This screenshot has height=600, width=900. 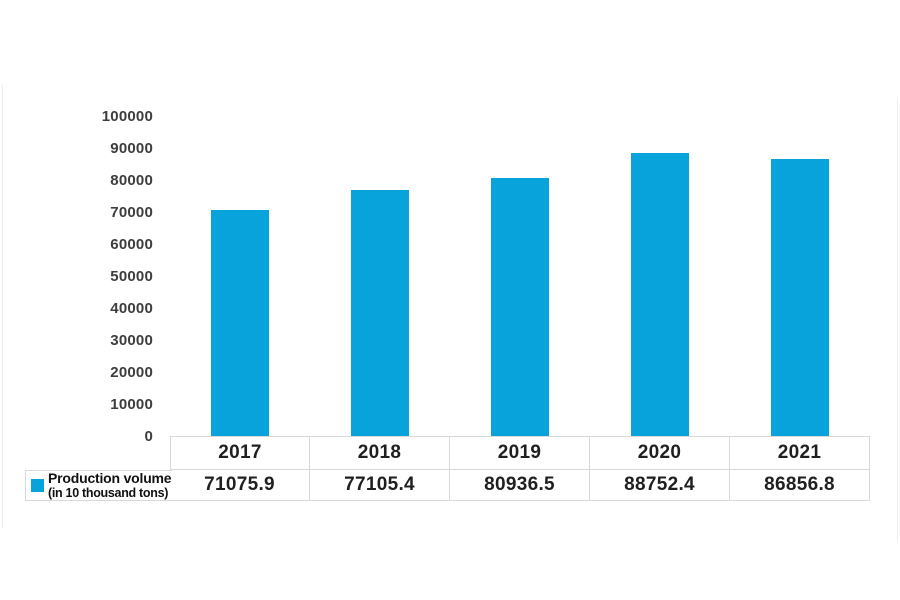 I want to click on year-header-cell: 2018, so click(x=380, y=453).